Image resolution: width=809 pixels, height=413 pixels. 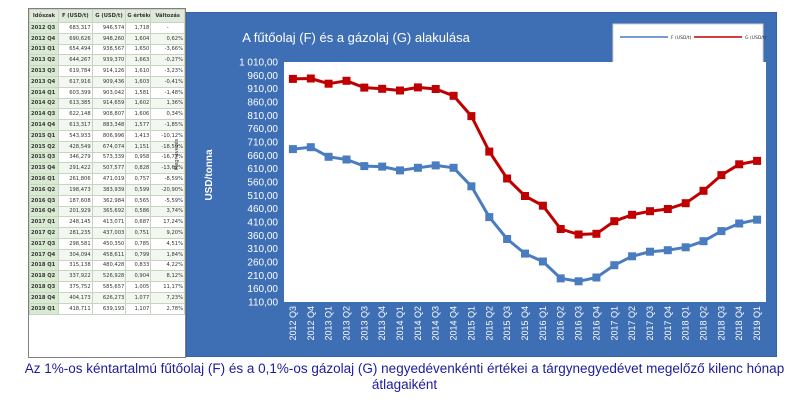 I want to click on table-cell: 1,36%, so click(x=167, y=103).